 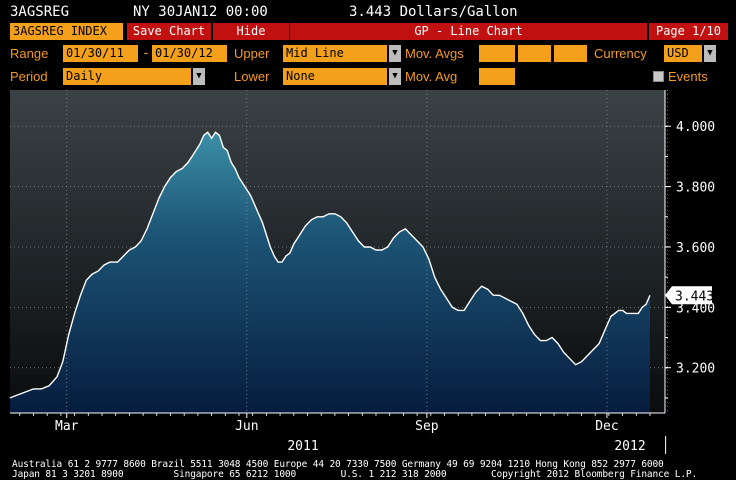 I want to click on upper-select-value: Mid Line, so click(x=315, y=53).